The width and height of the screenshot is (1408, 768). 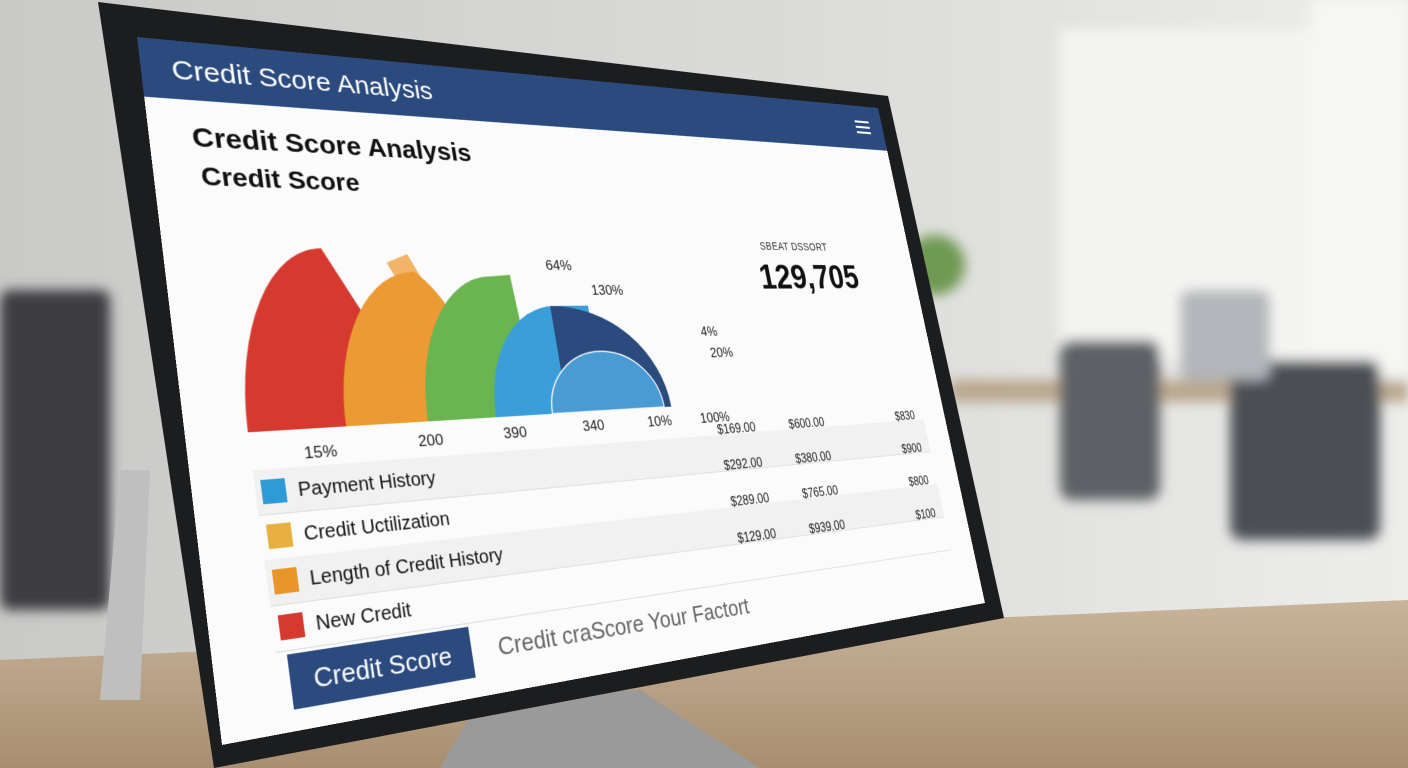 I want to click on amount: $600.00, so click(x=806, y=423).